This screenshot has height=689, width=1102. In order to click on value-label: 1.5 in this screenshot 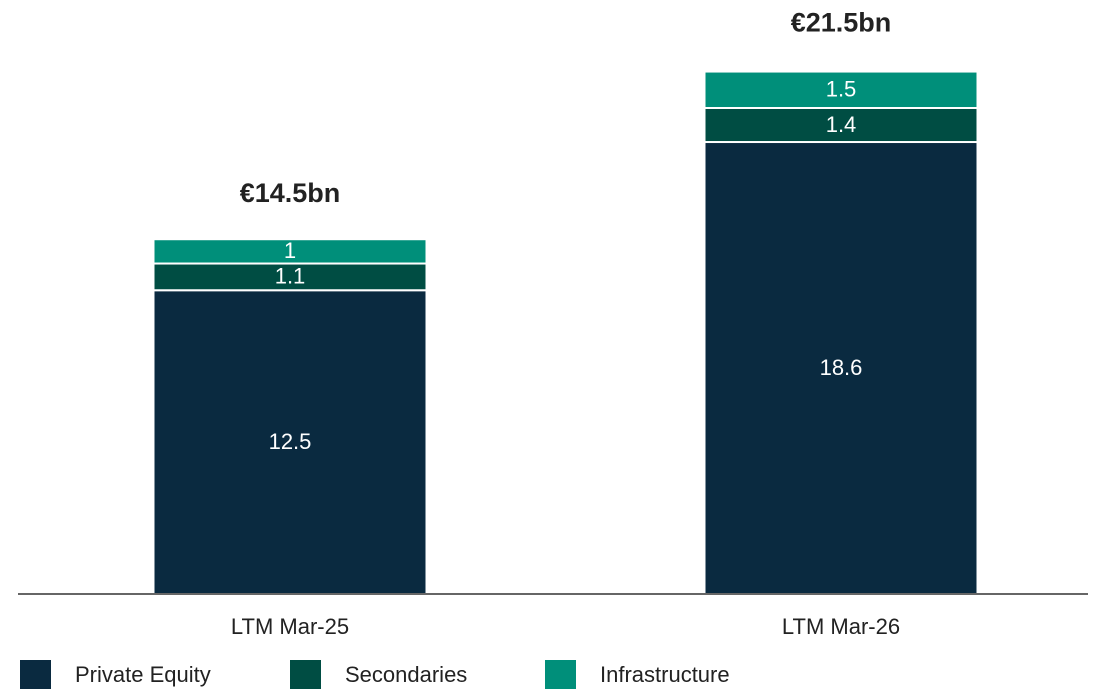, I will do `click(841, 89)`.